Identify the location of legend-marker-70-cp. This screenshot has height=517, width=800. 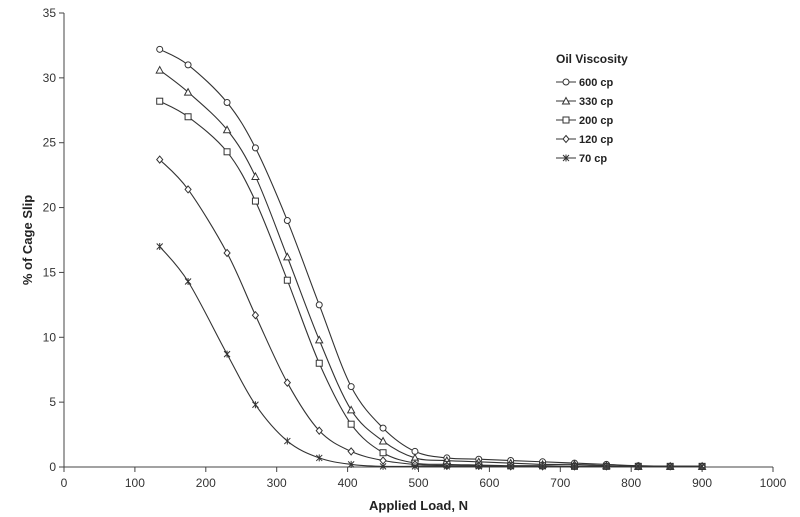
(566, 158).